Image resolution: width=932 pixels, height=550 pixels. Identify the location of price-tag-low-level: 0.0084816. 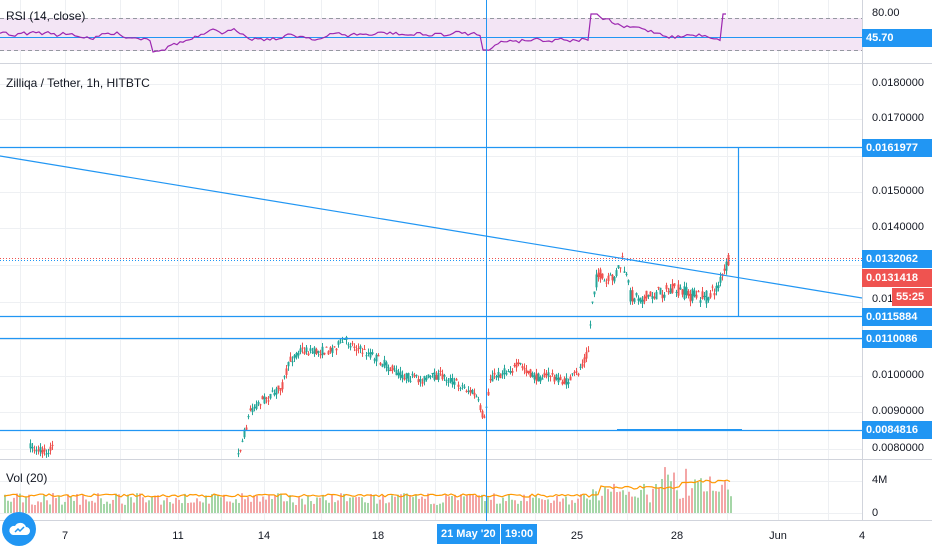
(897, 430).